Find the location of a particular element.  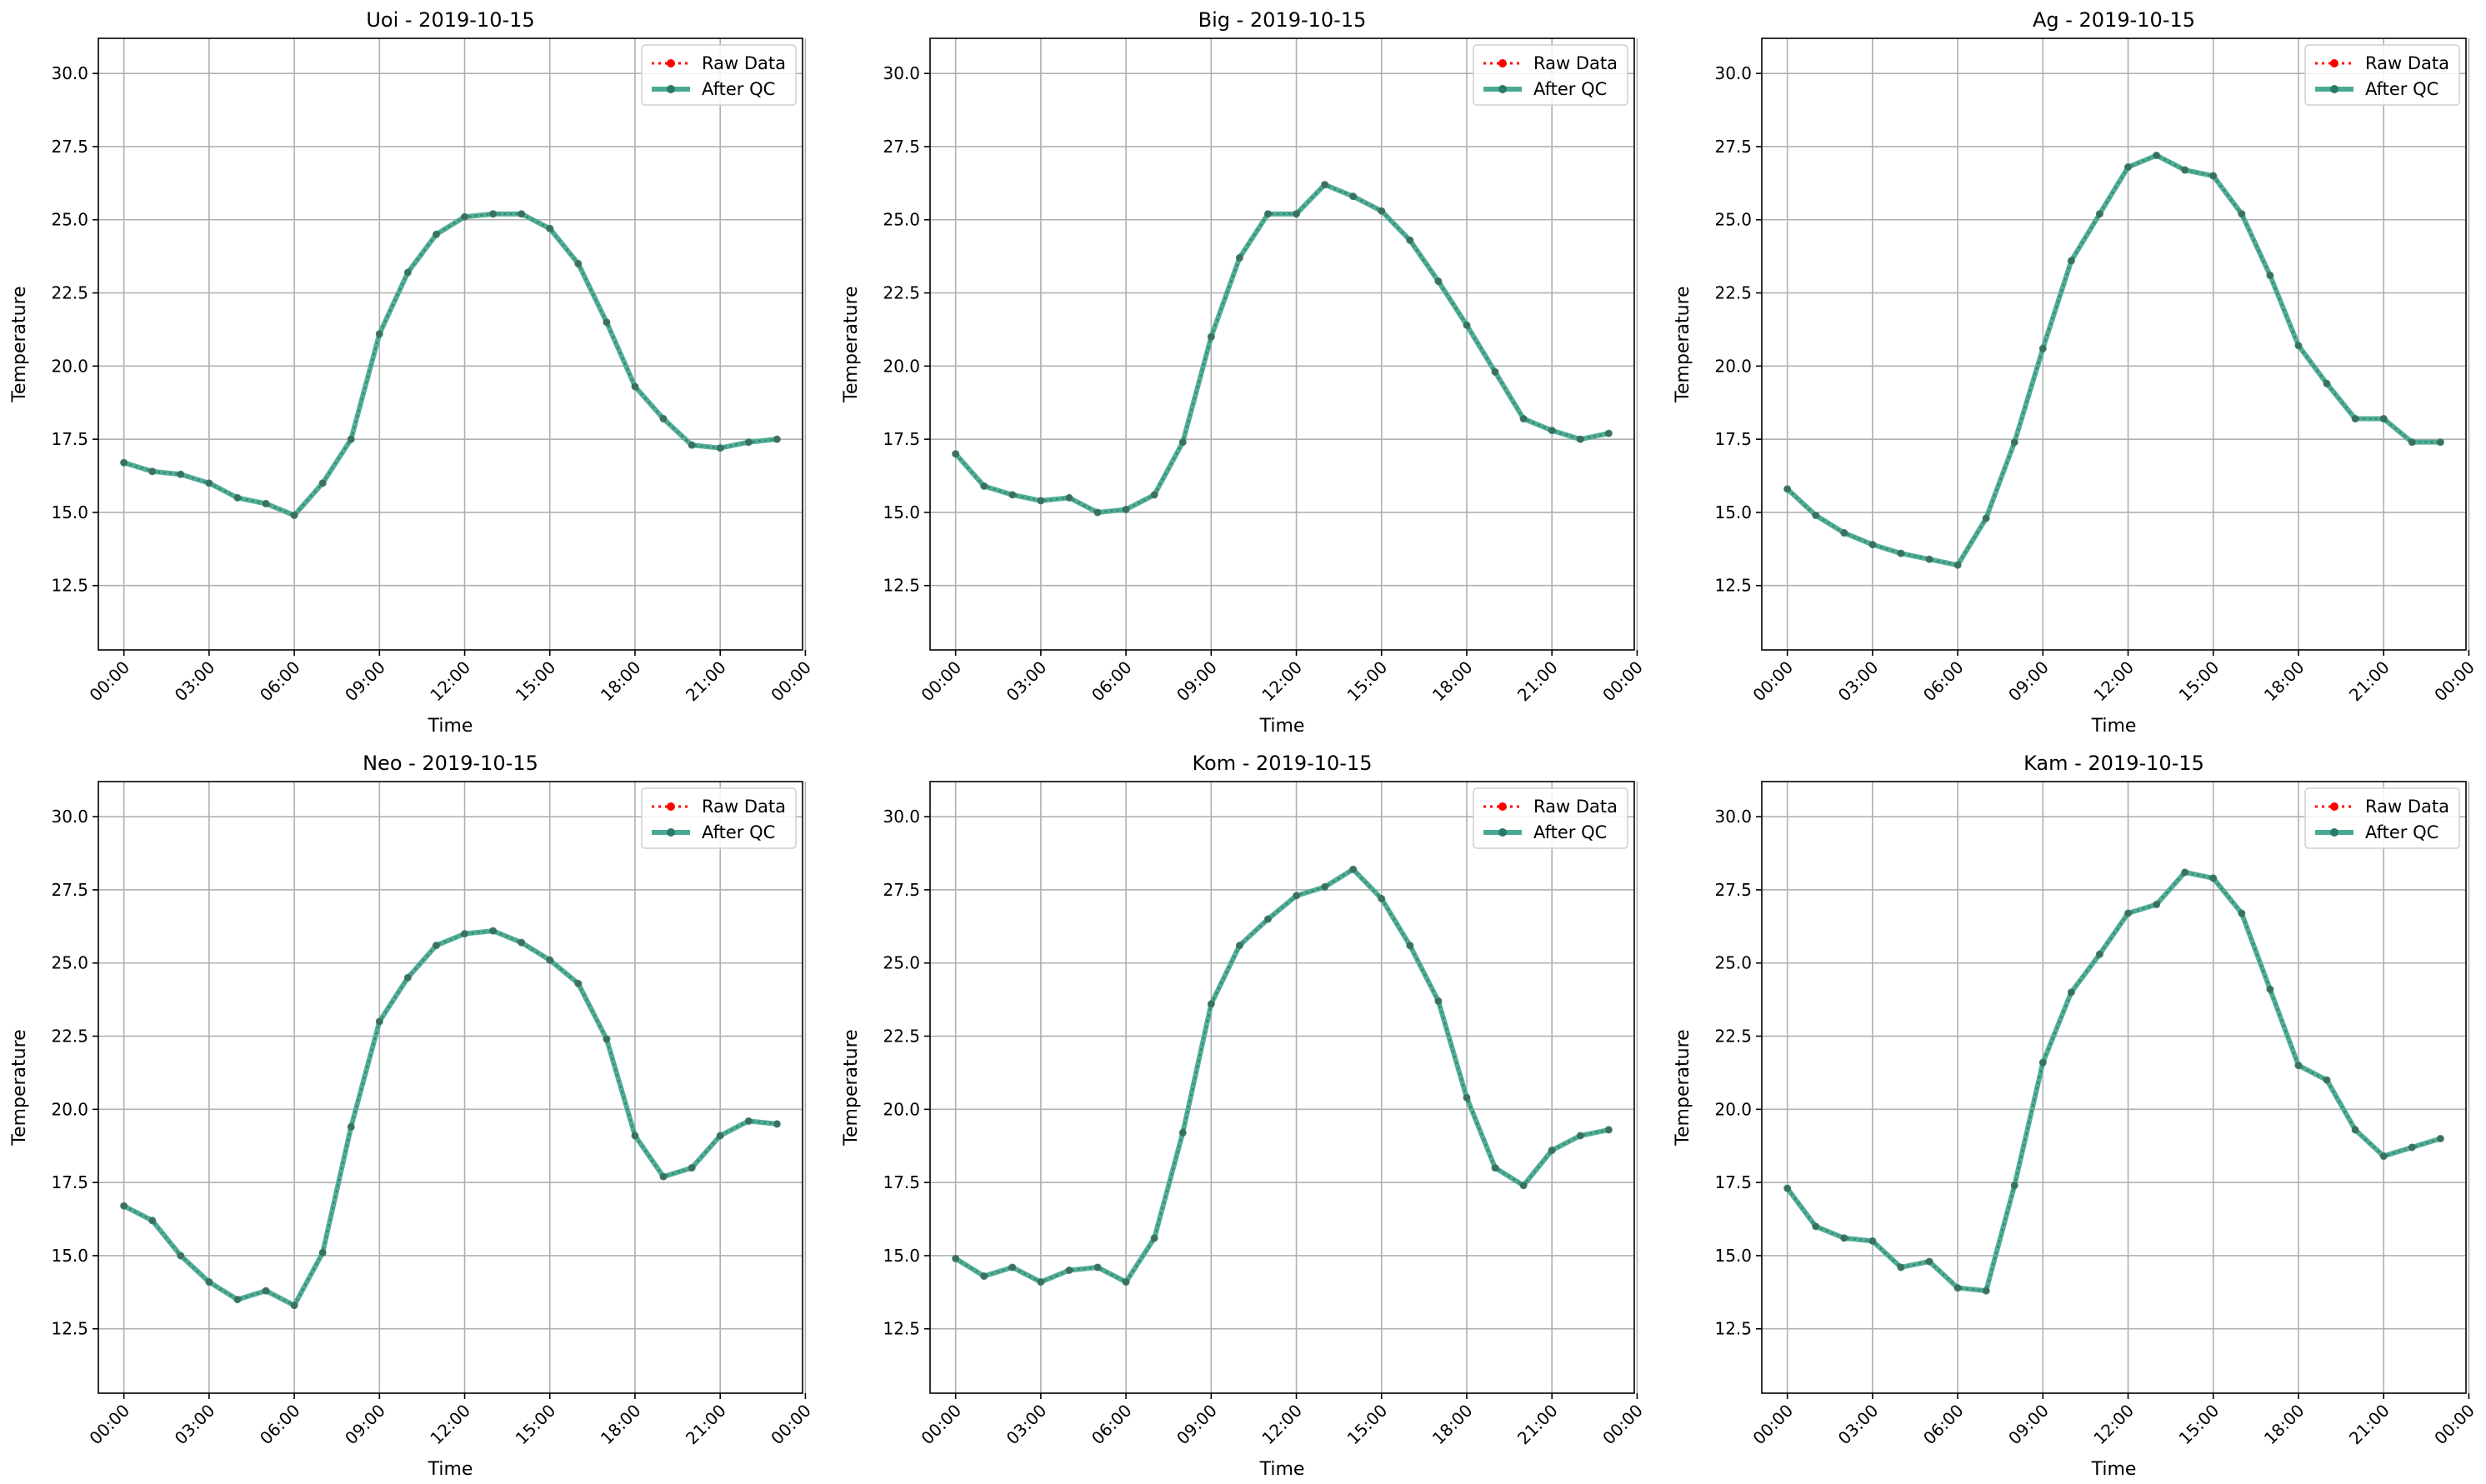

x-tick-label: 21:00 is located at coordinates (2369, 681).